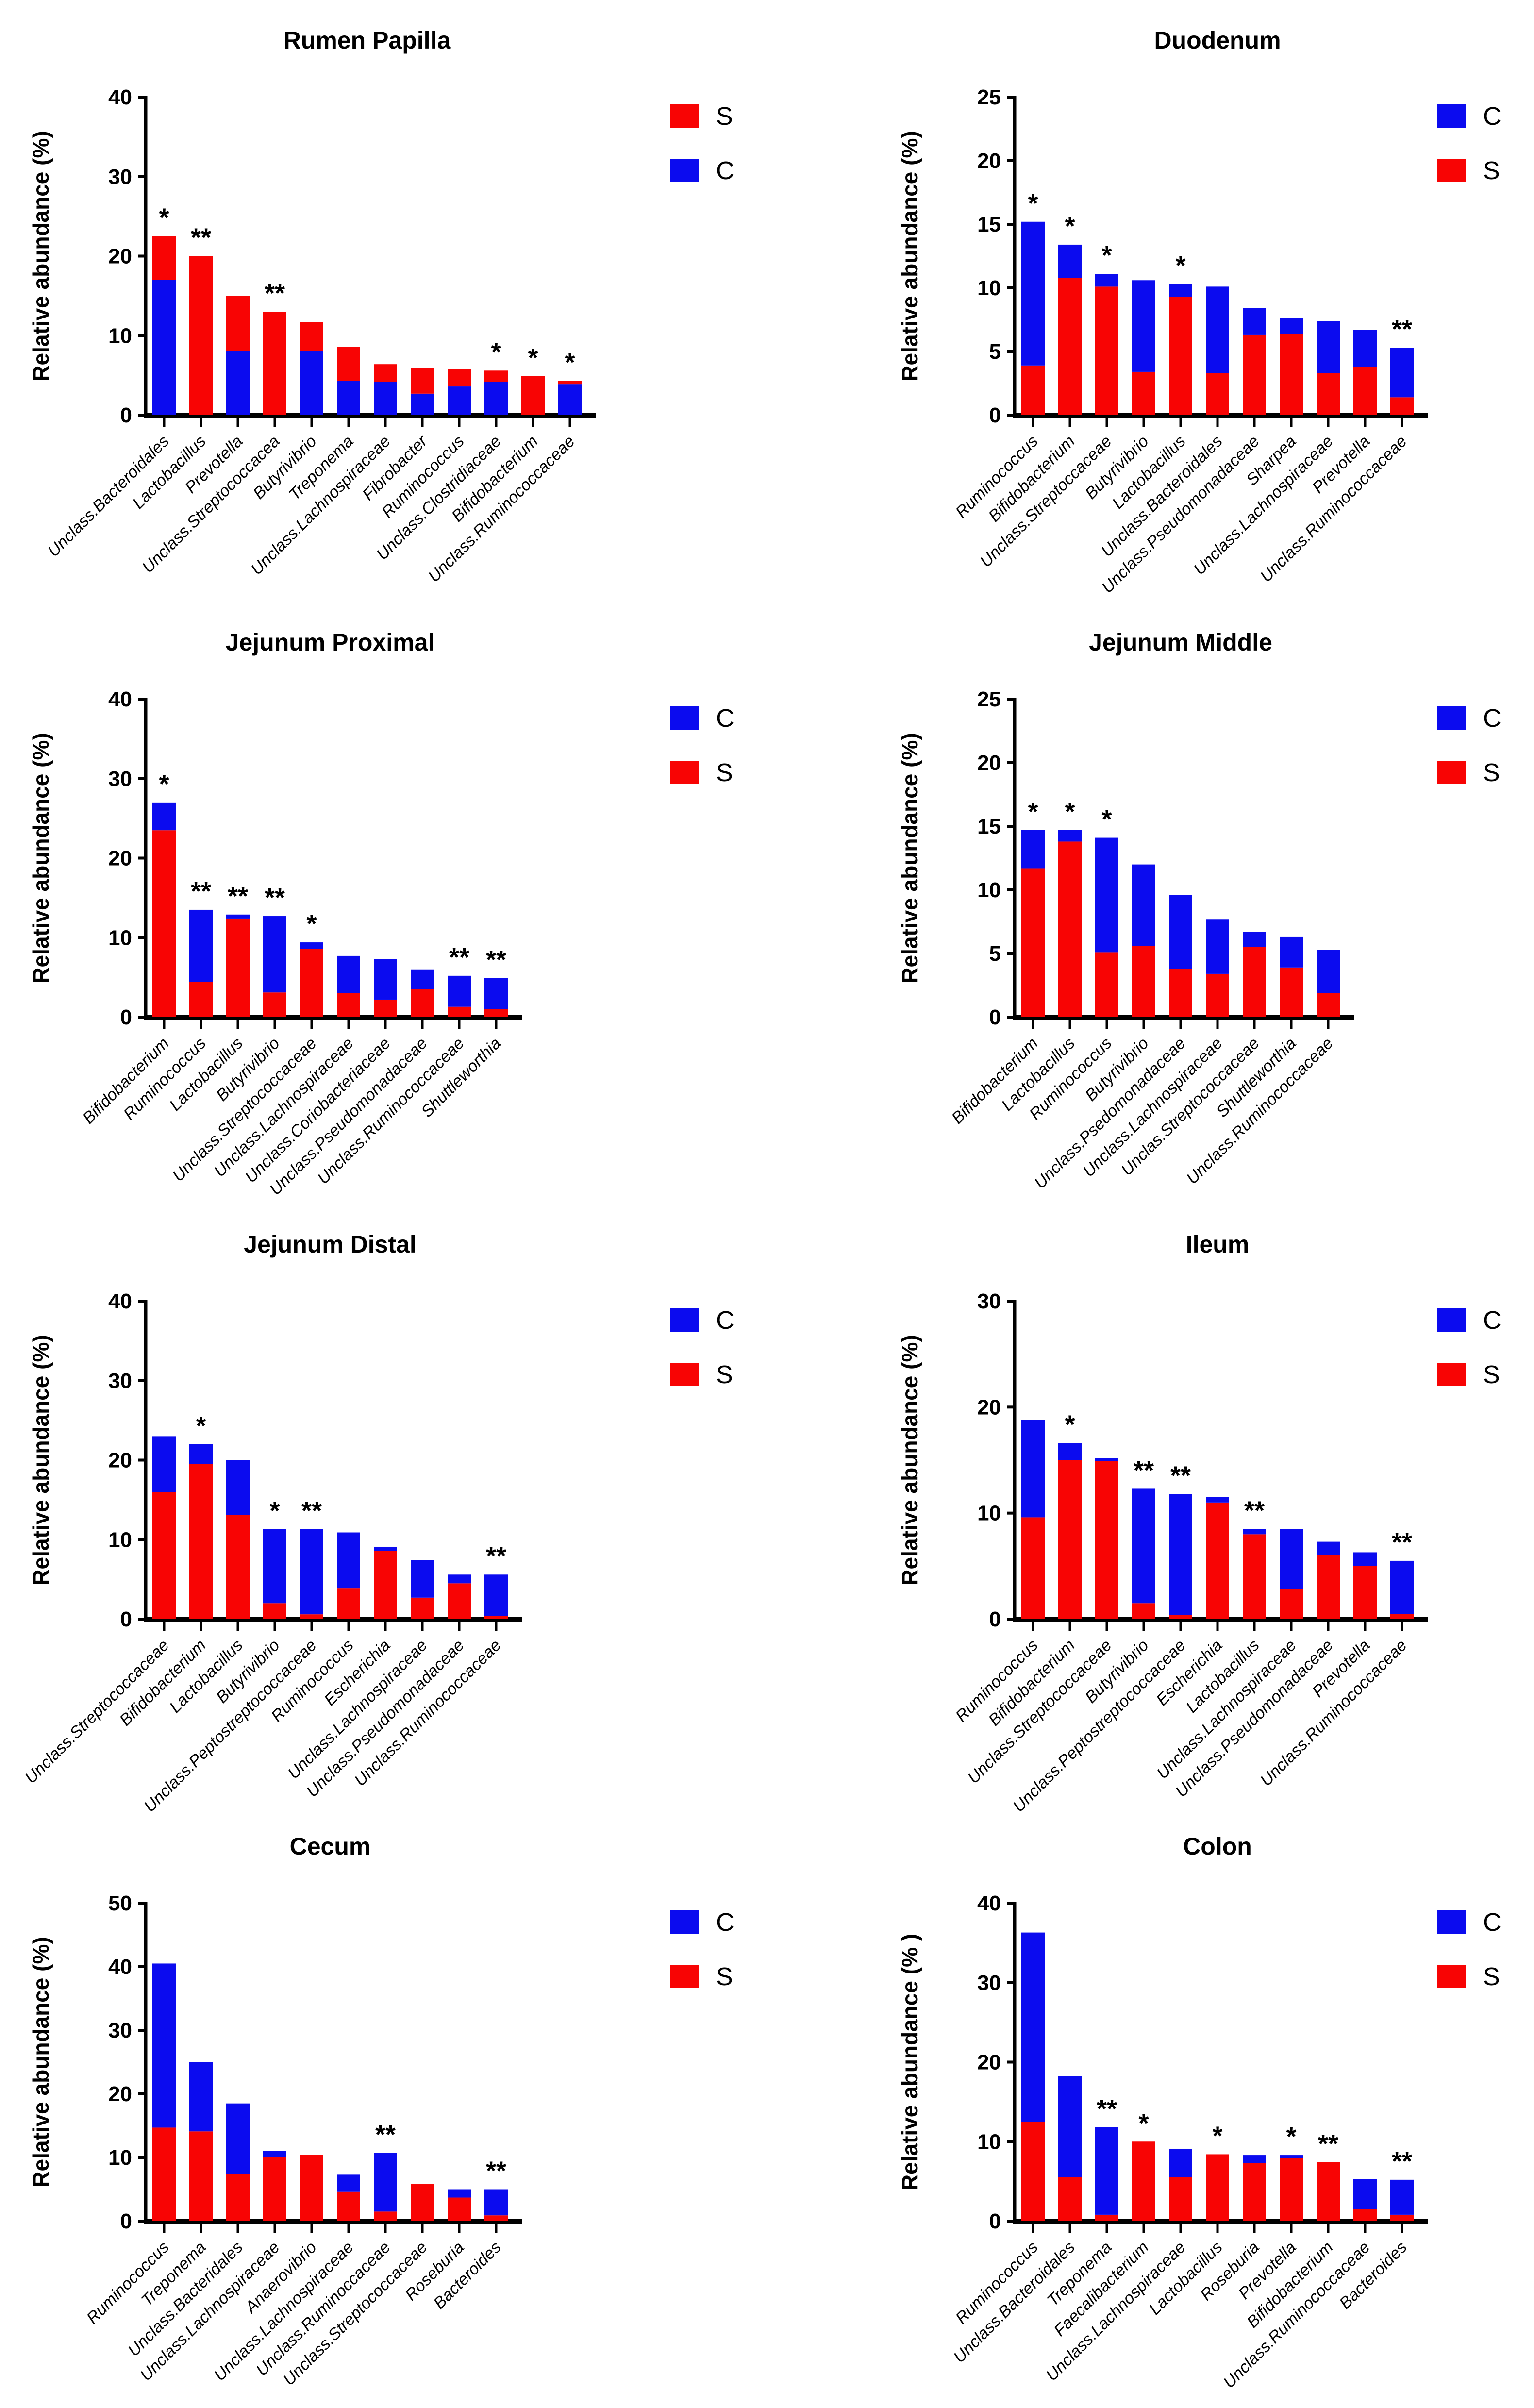  I want to click on bar-unclass-streptoccaceae, so click(1107, 345).